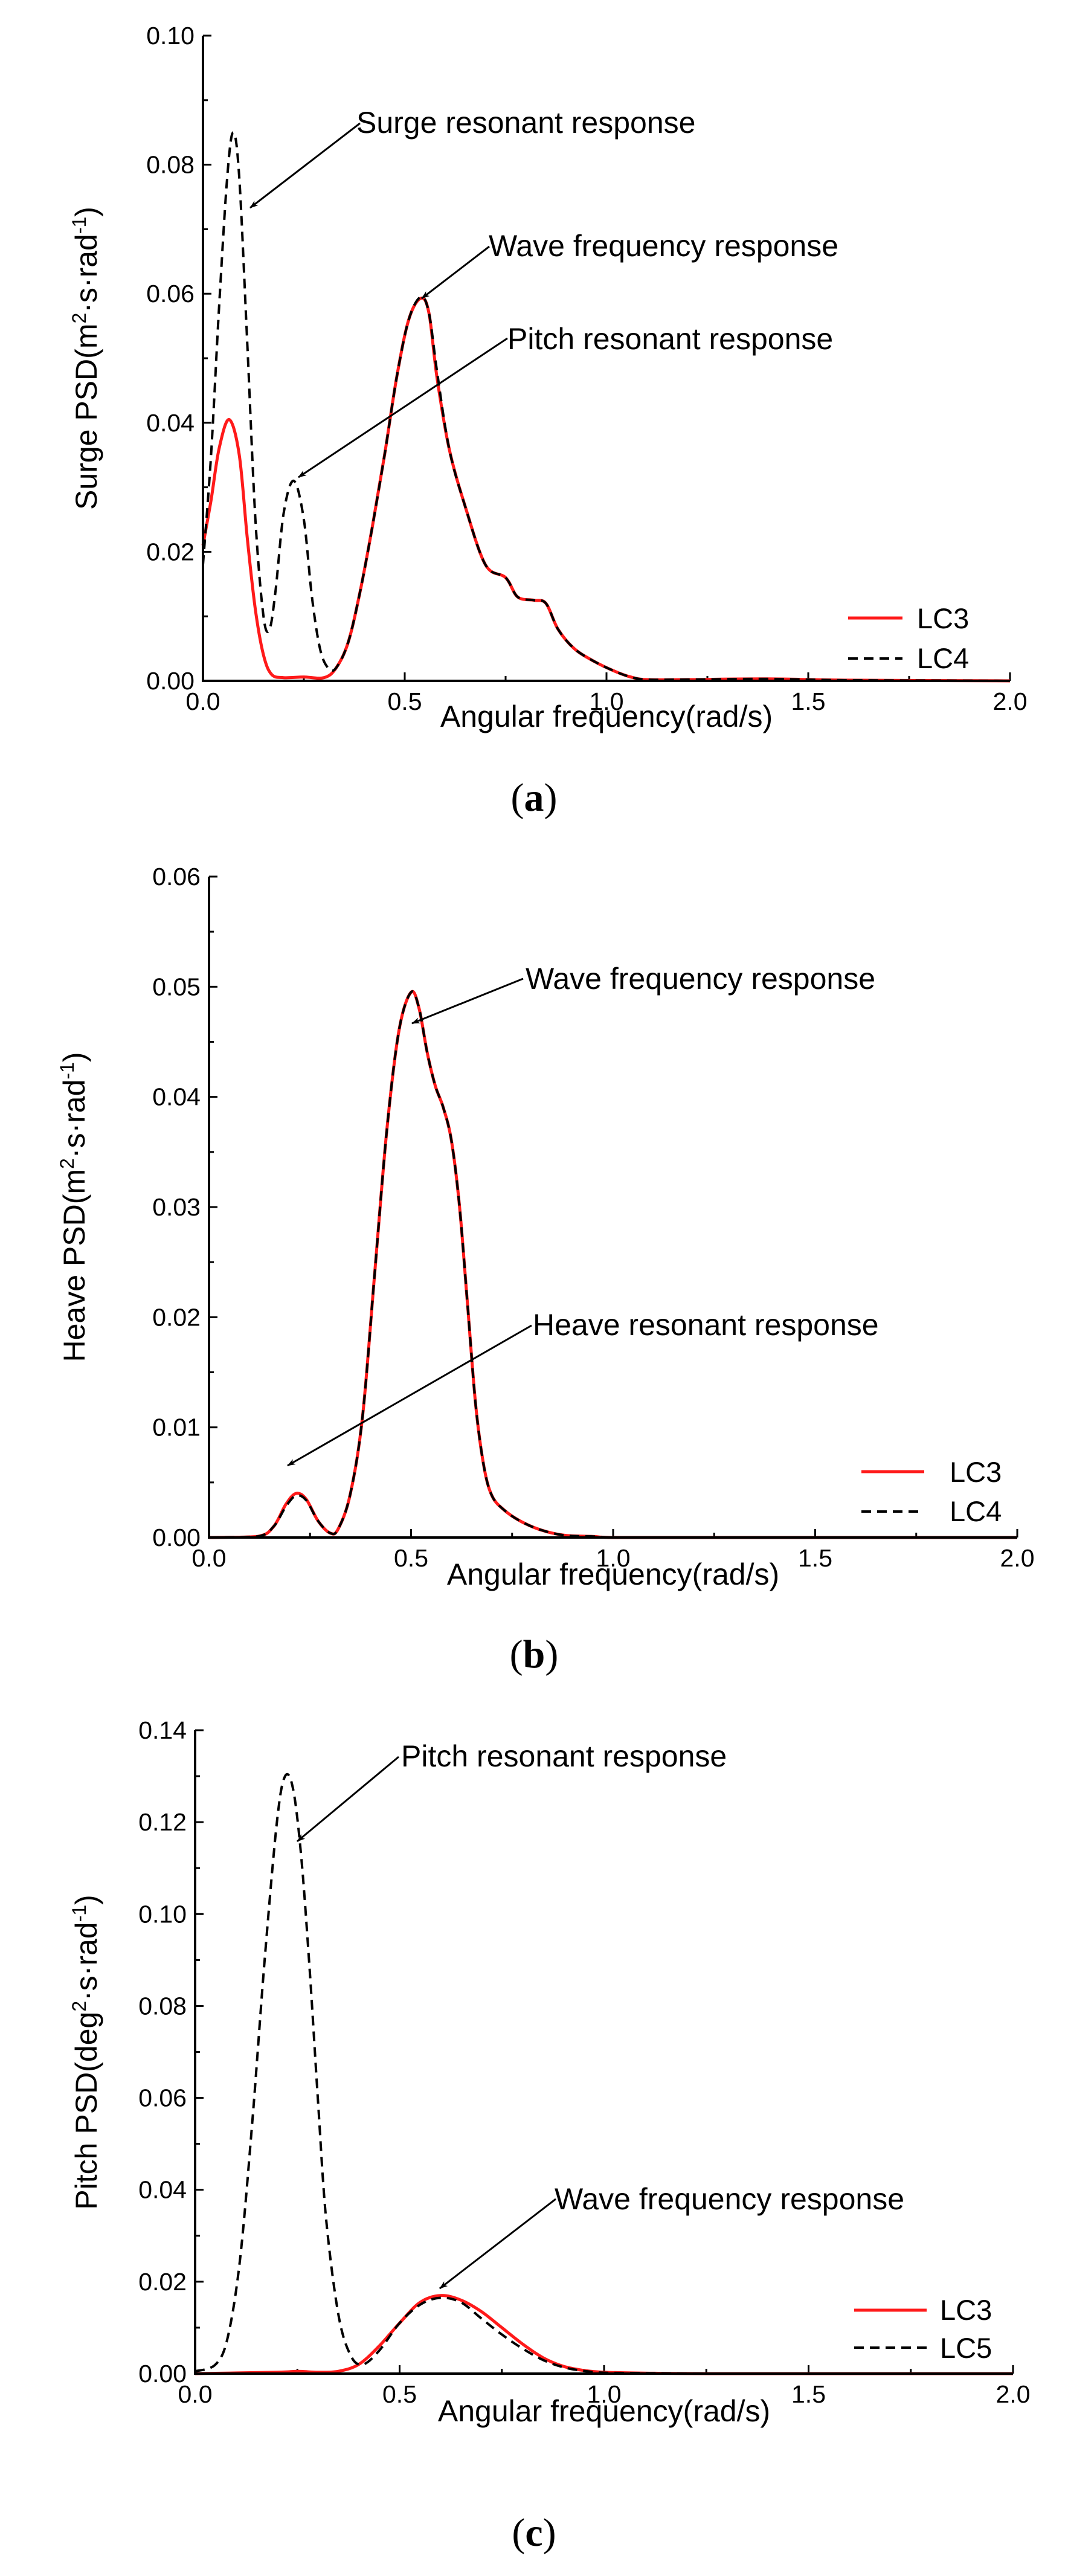 This screenshot has width=1068, height=2576. What do you see at coordinates (534, 2533) in the screenshot?
I see `panel-caption: (c)` at bounding box center [534, 2533].